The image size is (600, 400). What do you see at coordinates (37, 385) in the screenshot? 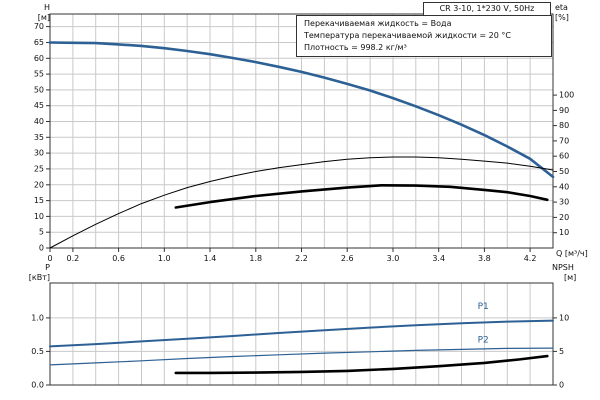
I see `left-tick-label: 0.0` at bounding box center [37, 385].